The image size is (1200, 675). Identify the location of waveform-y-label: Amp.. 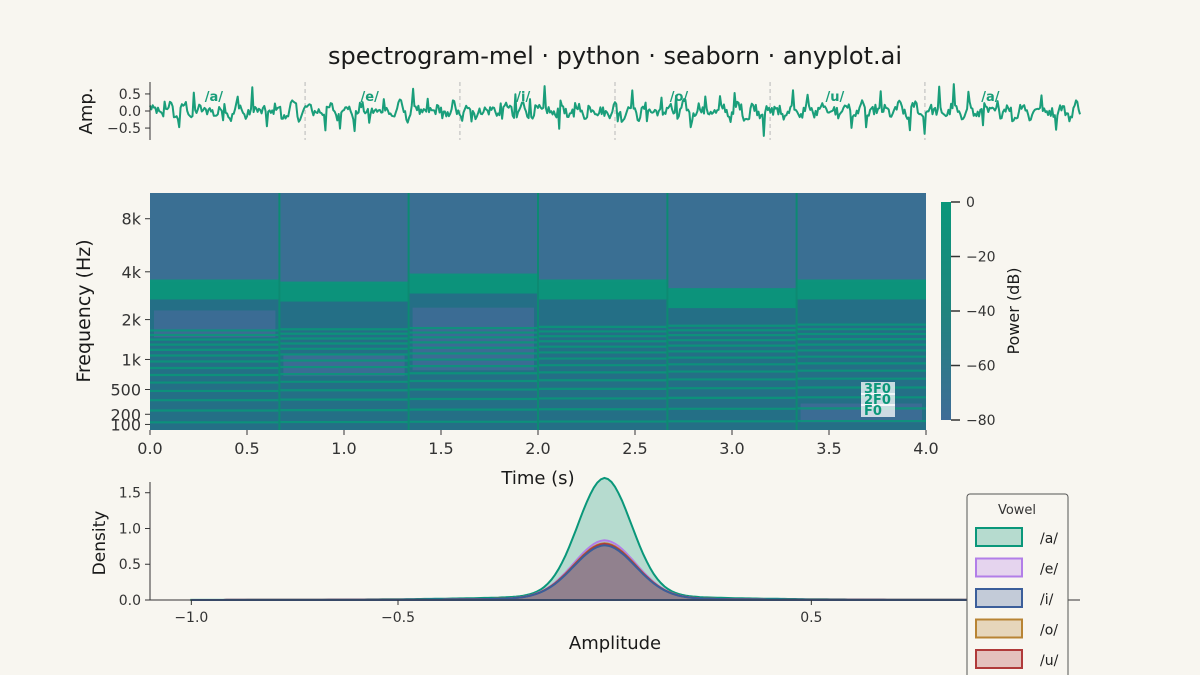
(86, 111).